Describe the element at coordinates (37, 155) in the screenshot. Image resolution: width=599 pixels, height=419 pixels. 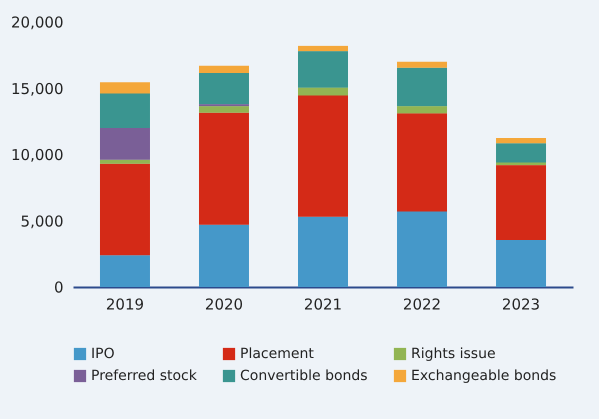
I see `y-tick-label: 10,000` at that location.